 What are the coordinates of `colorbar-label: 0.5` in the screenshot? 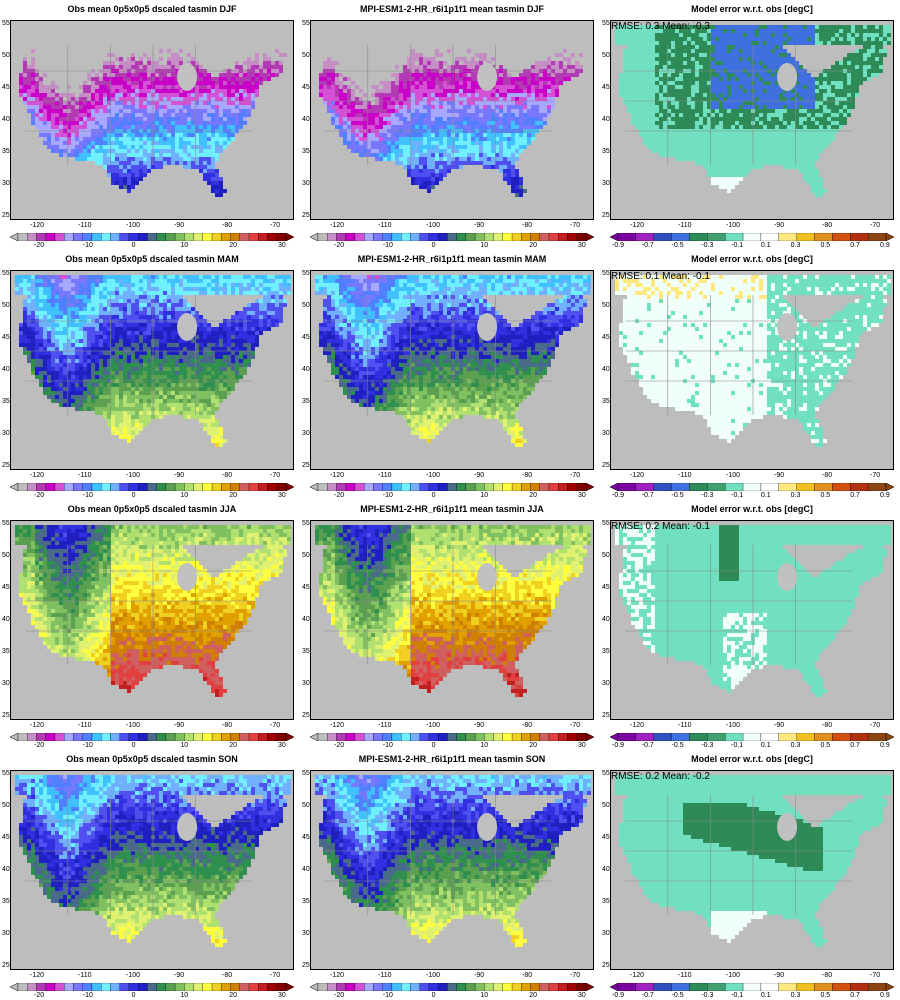 It's located at (825, 495).